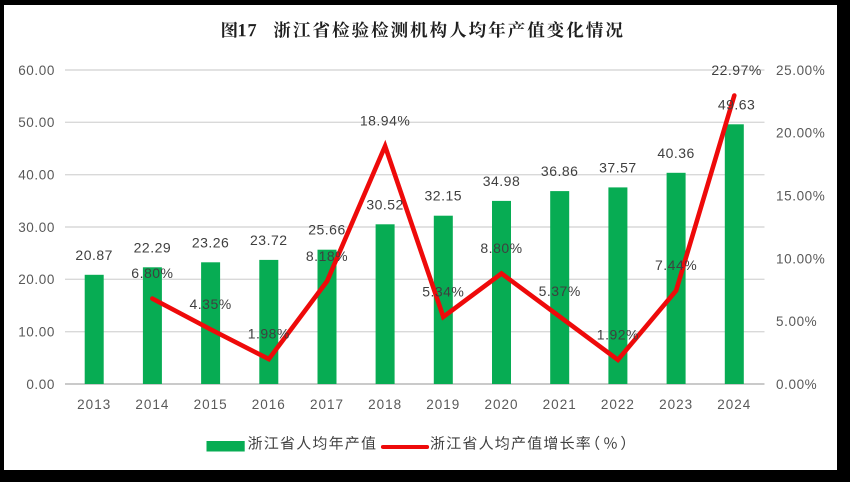 The height and width of the screenshot is (482, 850). What do you see at coordinates (36, 70) in the screenshot?
I see `svg-text: 60.00` at bounding box center [36, 70].